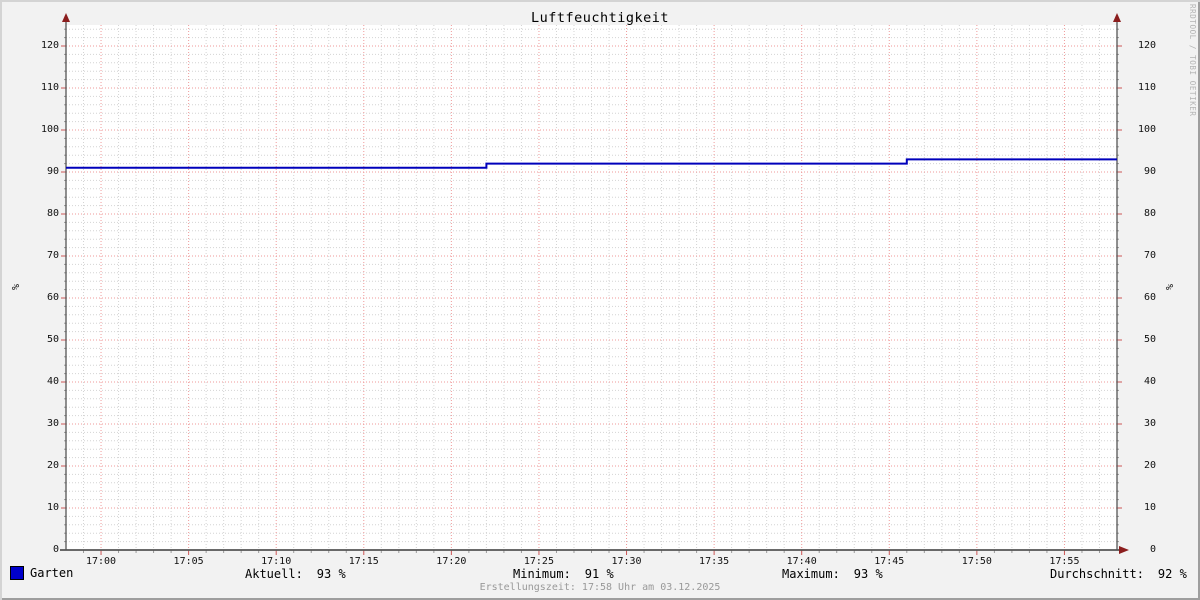  I want to click on chart-title: Luftfeuchtigkeit, so click(600, 18).